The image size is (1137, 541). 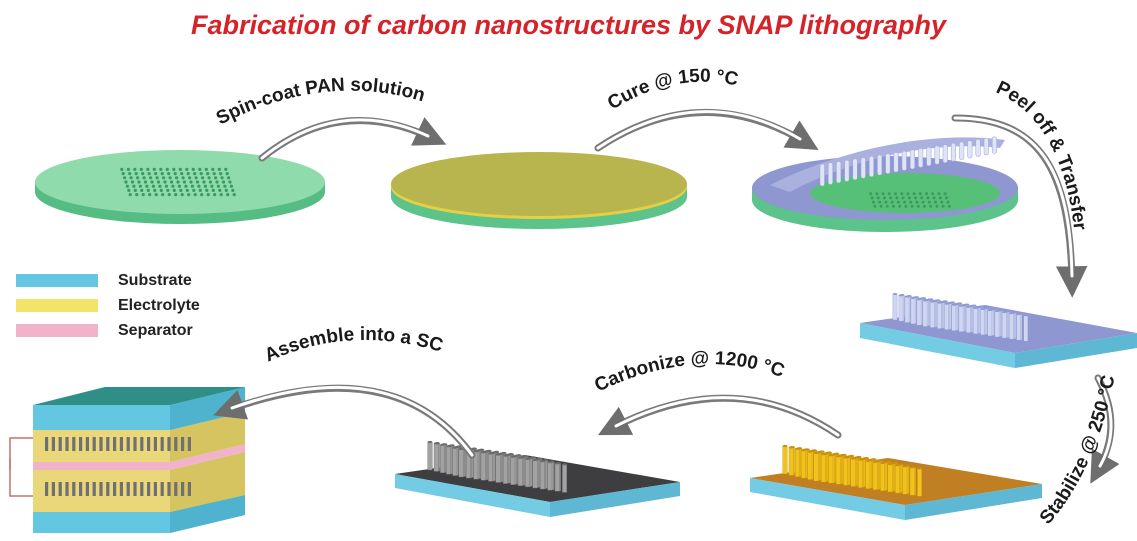 What do you see at coordinates (108, 305) in the screenshot?
I see `legend: Substrate Electrolyte Separator` at bounding box center [108, 305].